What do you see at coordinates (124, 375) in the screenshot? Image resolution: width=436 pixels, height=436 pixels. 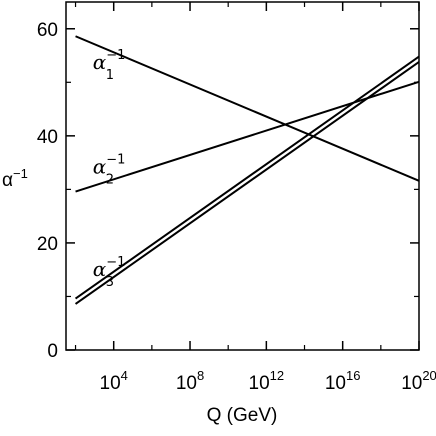 I see `x-tick-label-exp: 4` at bounding box center [124, 375].